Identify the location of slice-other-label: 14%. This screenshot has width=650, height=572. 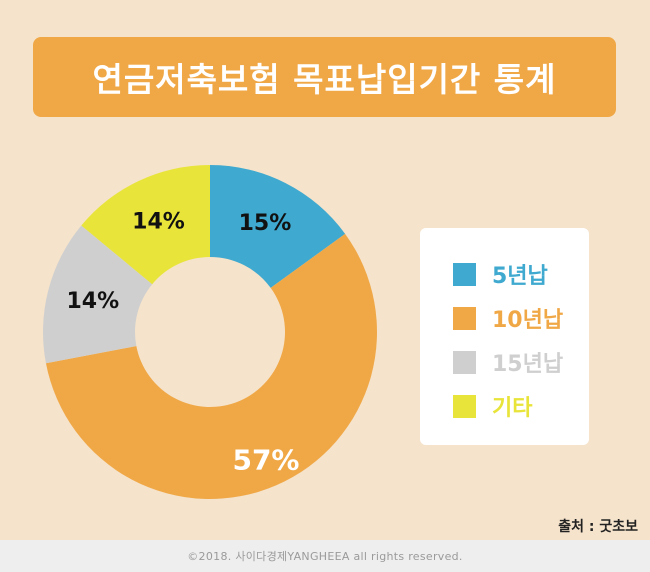
(158, 222).